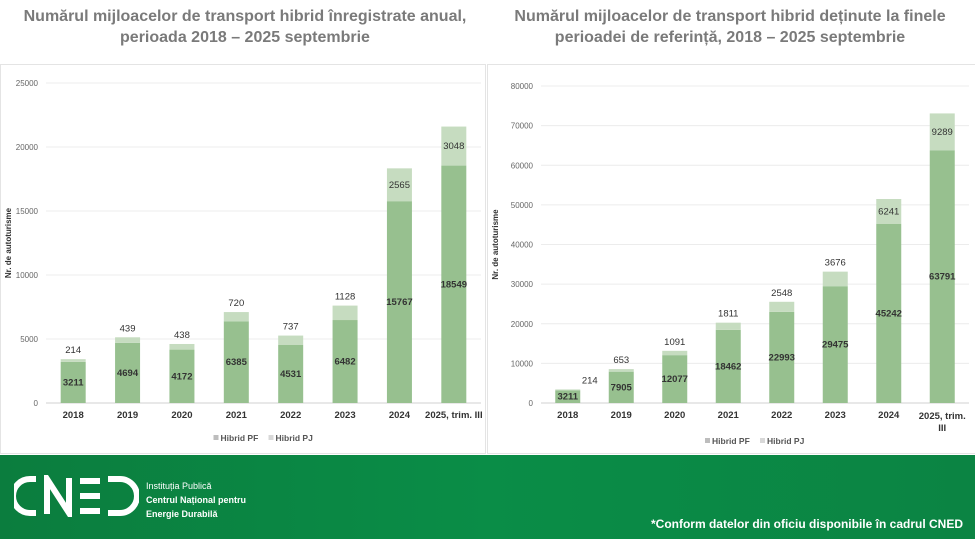  I want to click on cned-logo, so click(76, 496).